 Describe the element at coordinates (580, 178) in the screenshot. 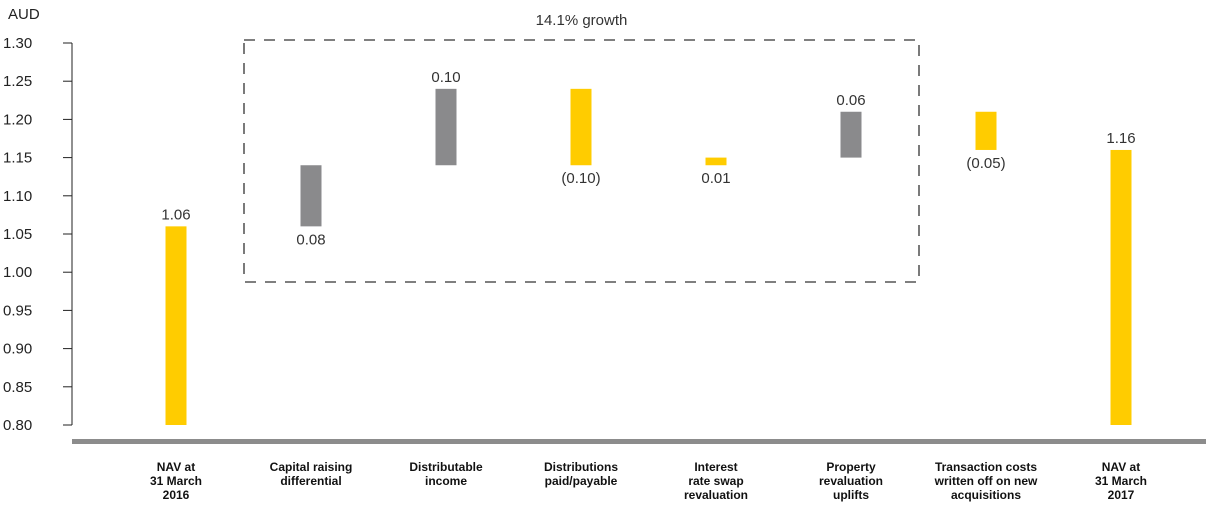

I see `data-label: (0.10)` at that location.